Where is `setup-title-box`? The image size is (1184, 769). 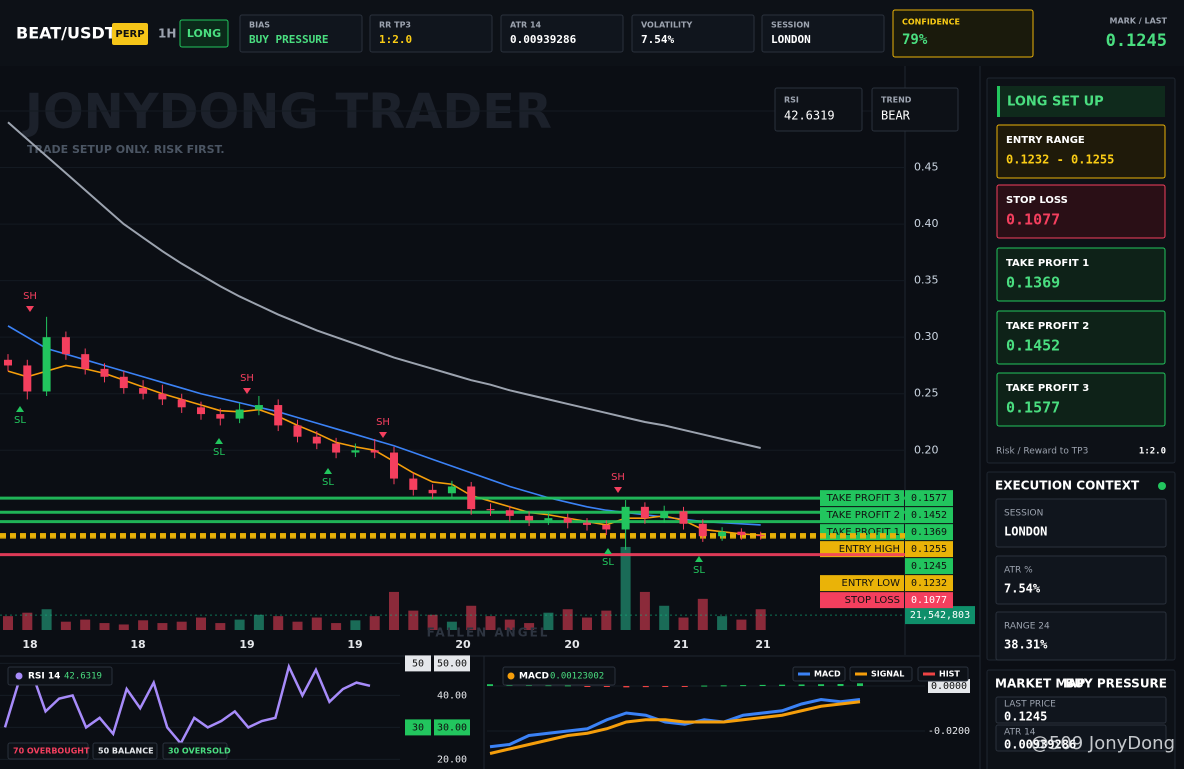 setup-title-box is located at coordinates (1081, 101).